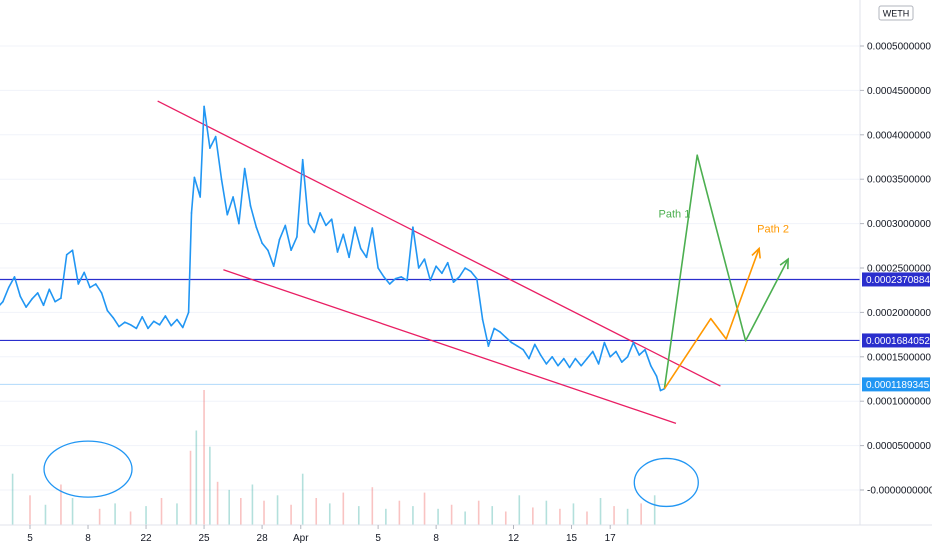 This screenshot has height=550, width=932. What do you see at coordinates (896, 332) in the screenshot?
I see `price-tags: 0.0002370884 0.0001684052 0.0001189345` at bounding box center [896, 332].